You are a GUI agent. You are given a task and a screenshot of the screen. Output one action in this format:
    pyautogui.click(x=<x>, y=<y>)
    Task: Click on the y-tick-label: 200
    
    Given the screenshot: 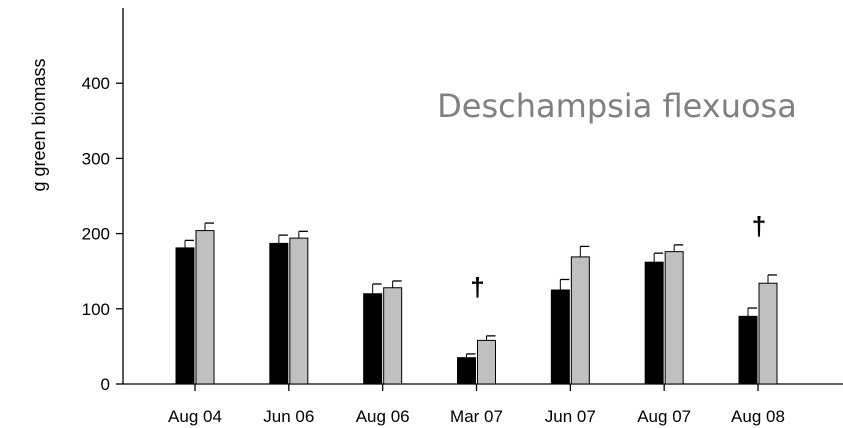 What is the action you would take?
    pyautogui.click(x=96, y=234)
    